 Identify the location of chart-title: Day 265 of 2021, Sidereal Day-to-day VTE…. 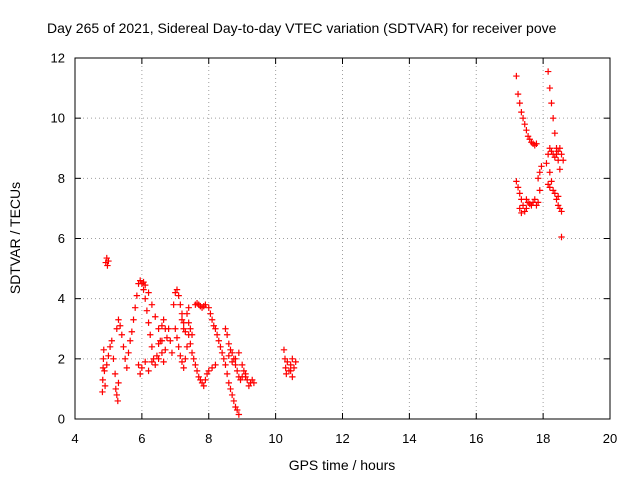
(302, 28).